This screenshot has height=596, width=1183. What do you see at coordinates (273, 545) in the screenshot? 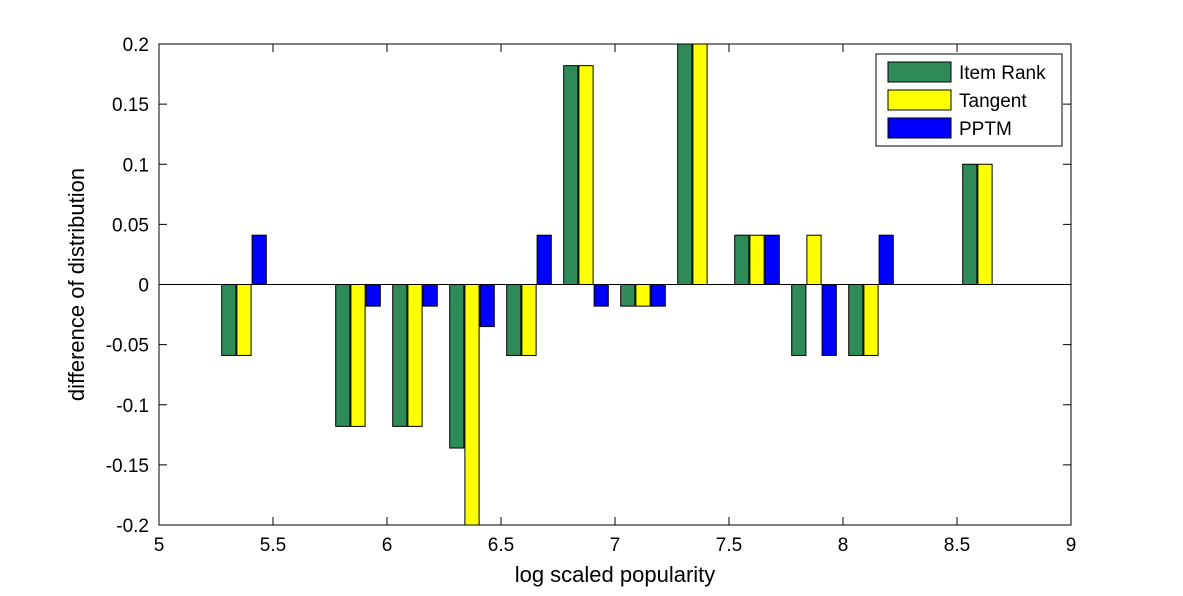
I see `x-tick-label: 5.5` at bounding box center [273, 545].